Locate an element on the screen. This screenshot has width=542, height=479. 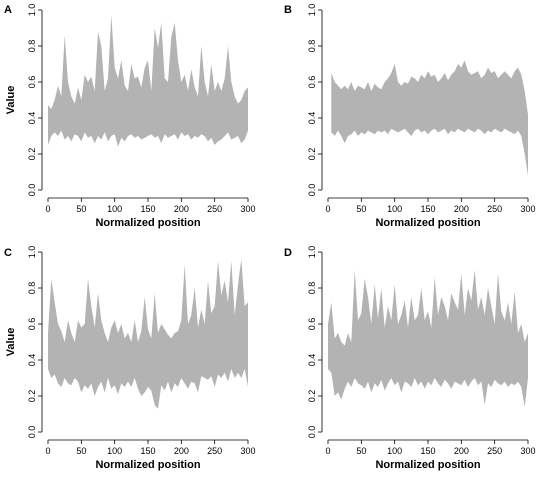
panel-d-y-tick-label: 0.0 is located at coordinates (312, 432).